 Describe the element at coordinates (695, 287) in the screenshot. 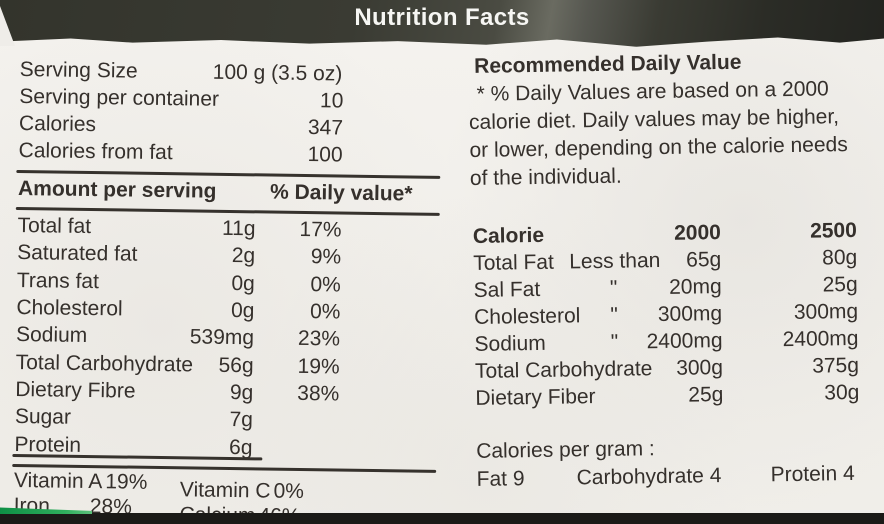

I see `reference-2000-value: 20mg` at that location.